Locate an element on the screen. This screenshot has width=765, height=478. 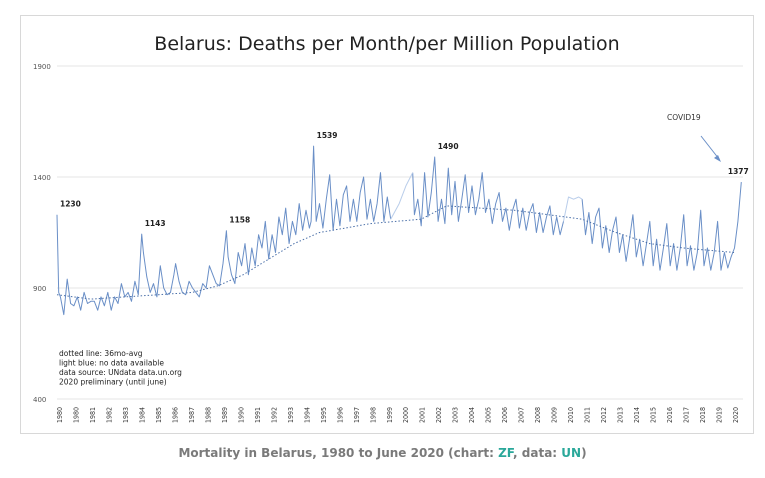
x-tick-label: 1990 is located at coordinates (241, 415).